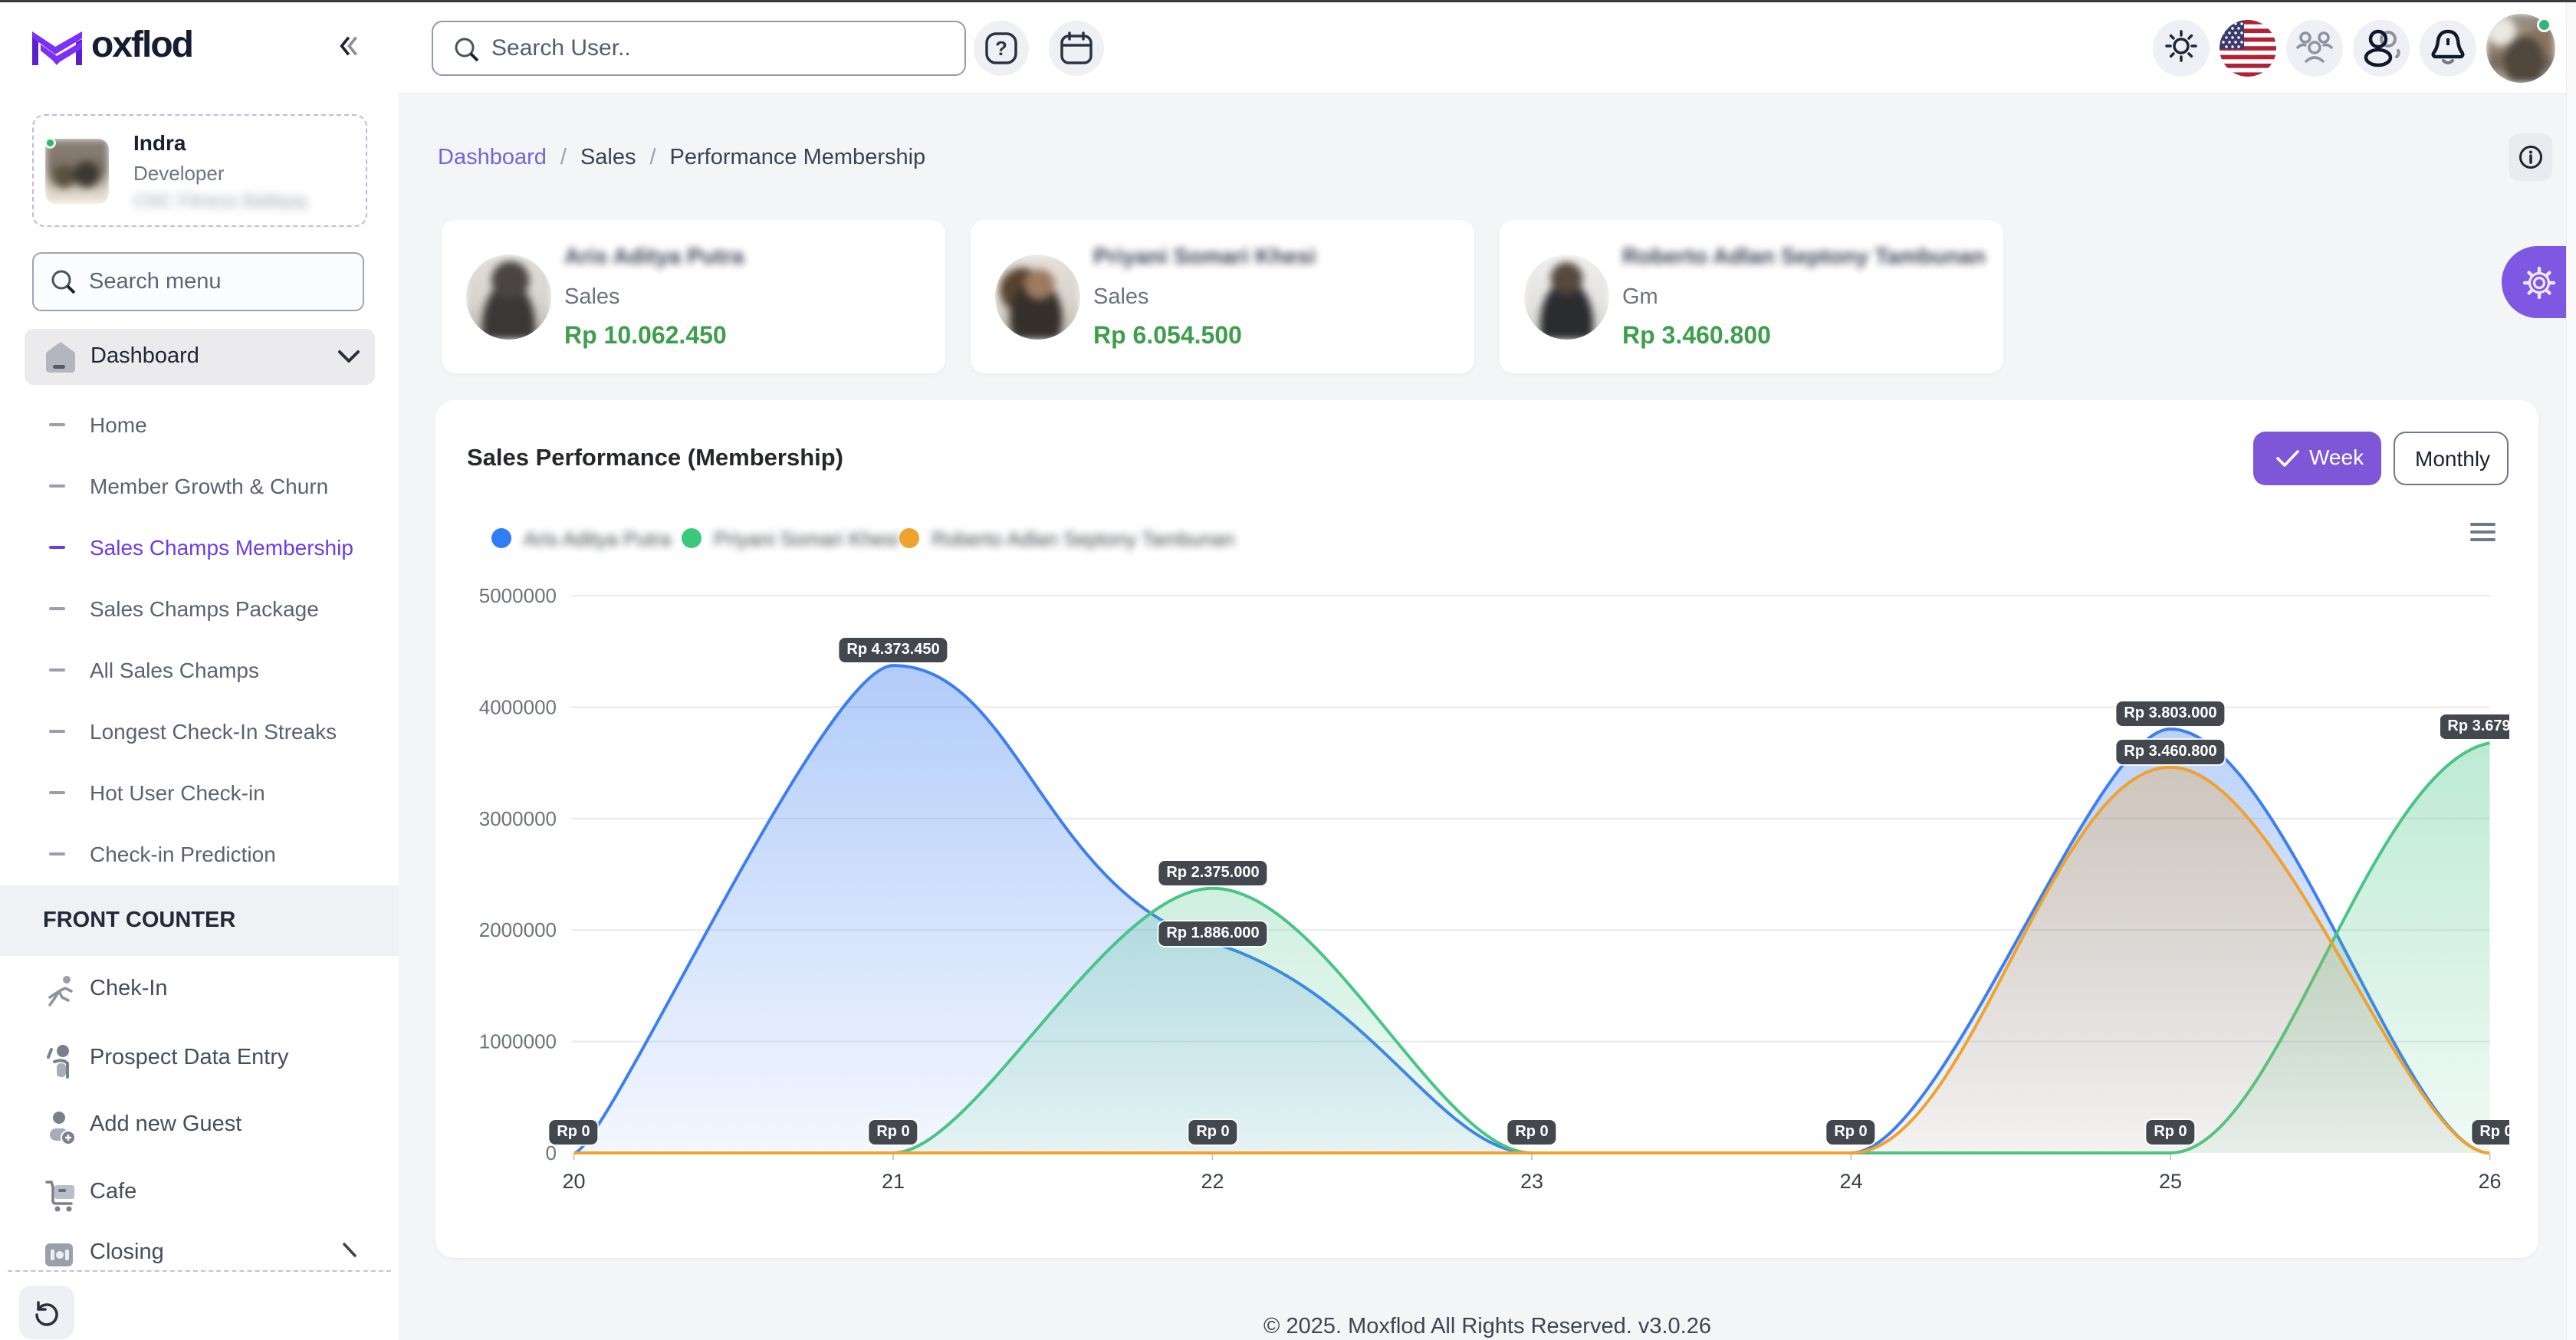 This screenshot has width=2576, height=1340. Describe the element at coordinates (518, 706) in the screenshot. I see `svg-text: 4000000` at that location.